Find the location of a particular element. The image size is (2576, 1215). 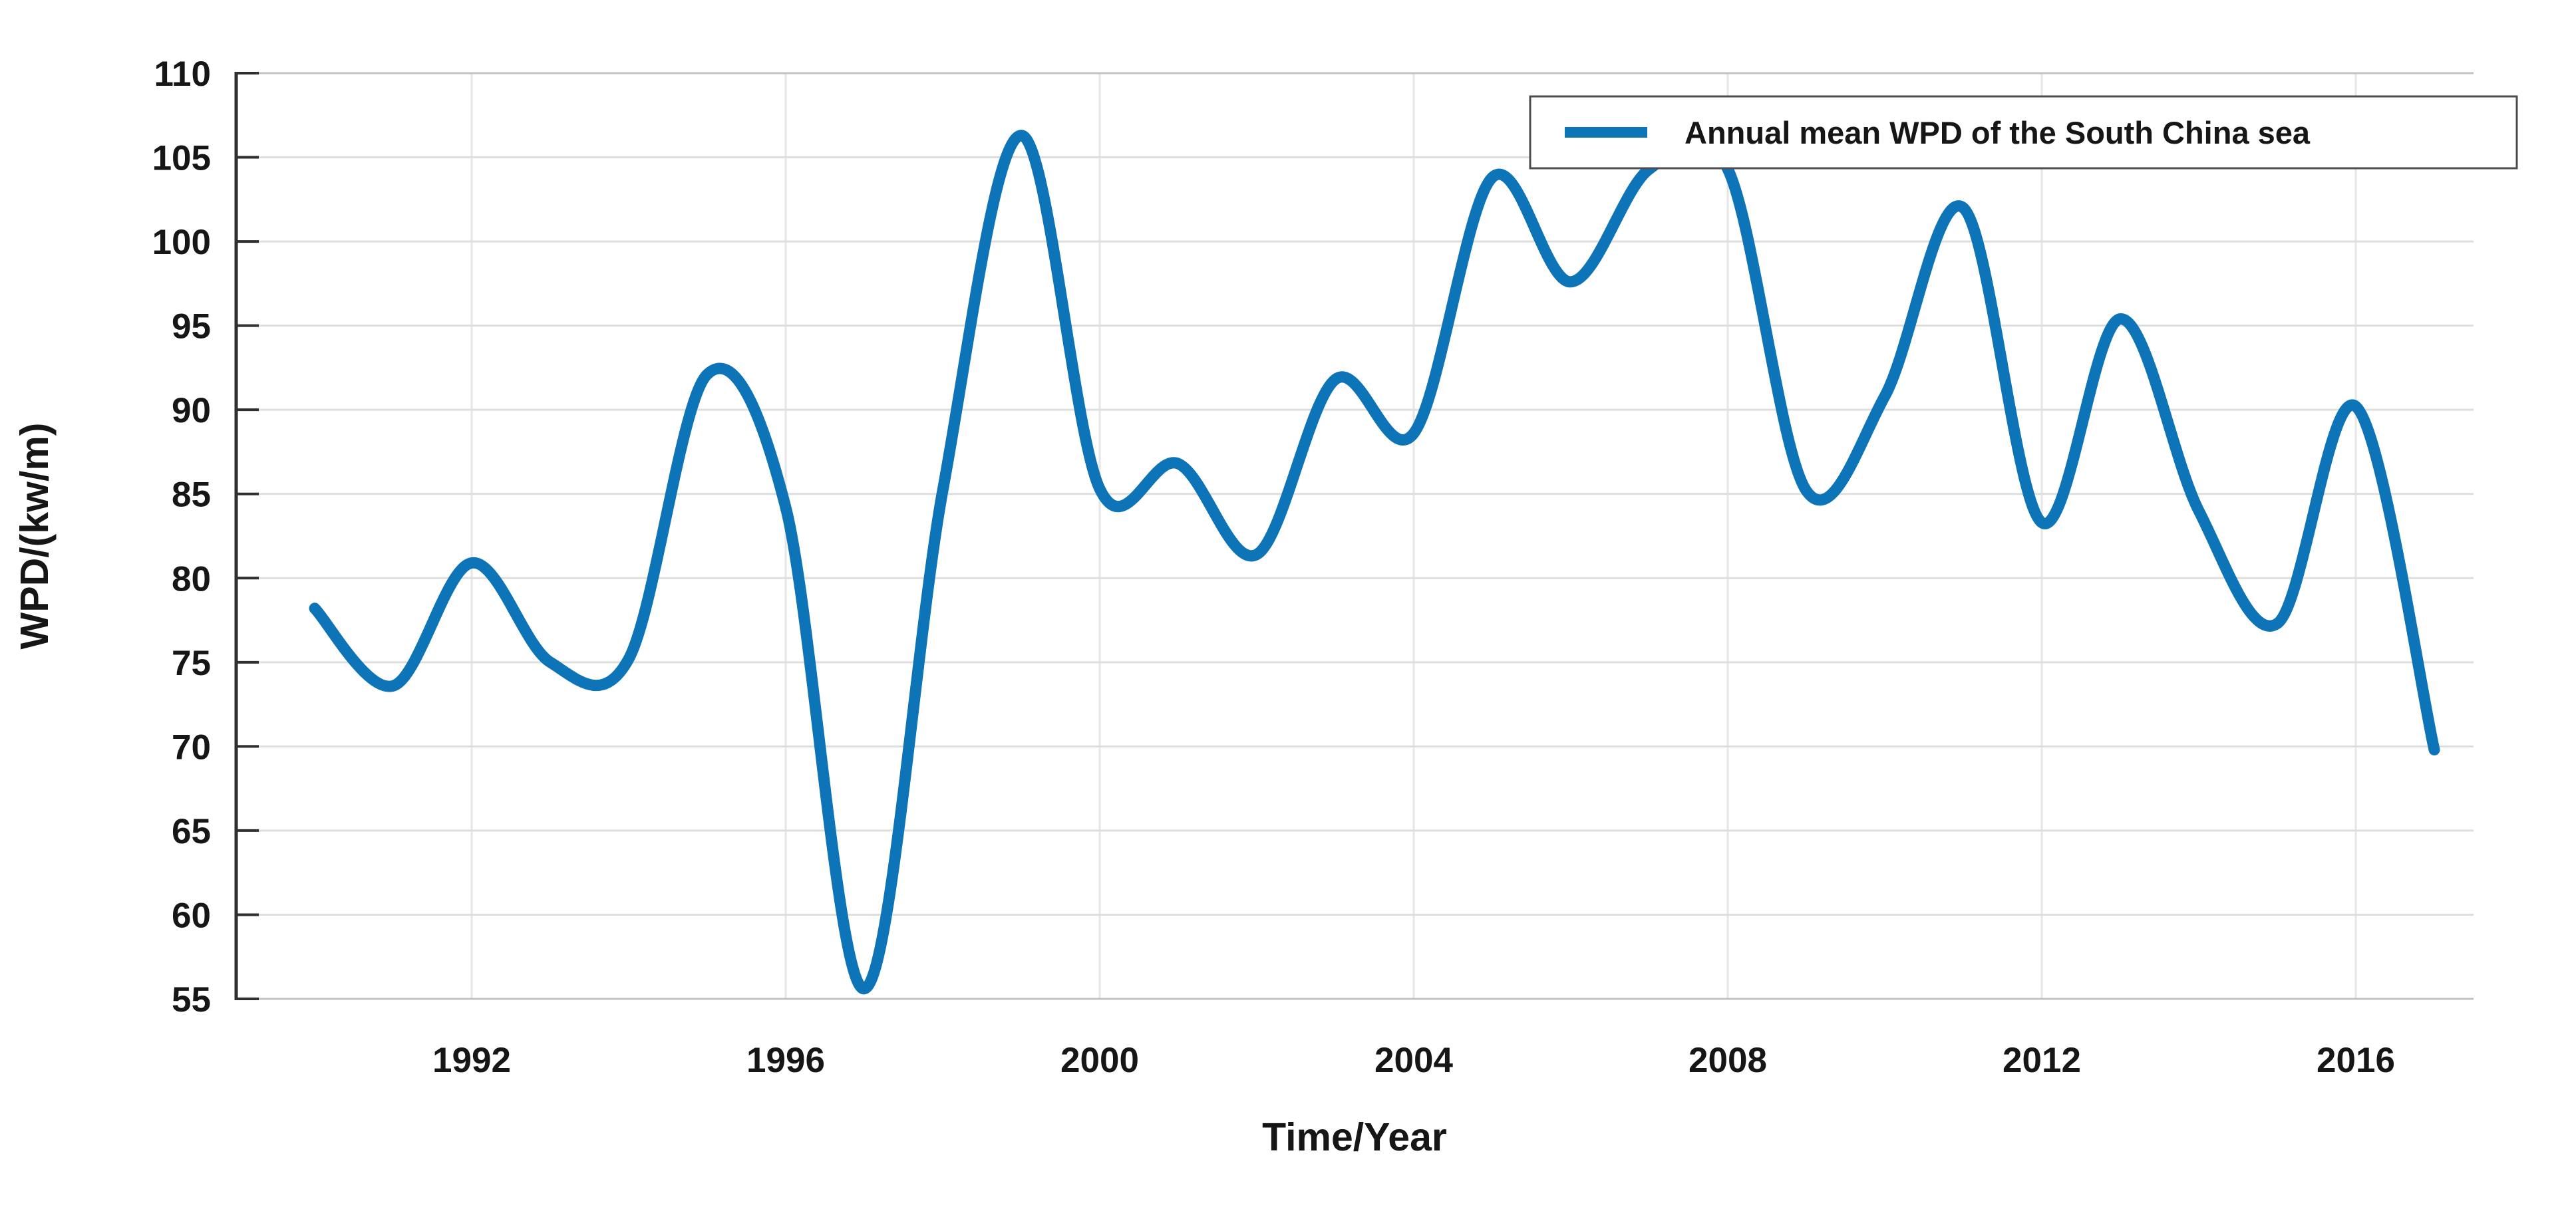

x-tick-label: 2012 is located at coordinates (2042, 1060).